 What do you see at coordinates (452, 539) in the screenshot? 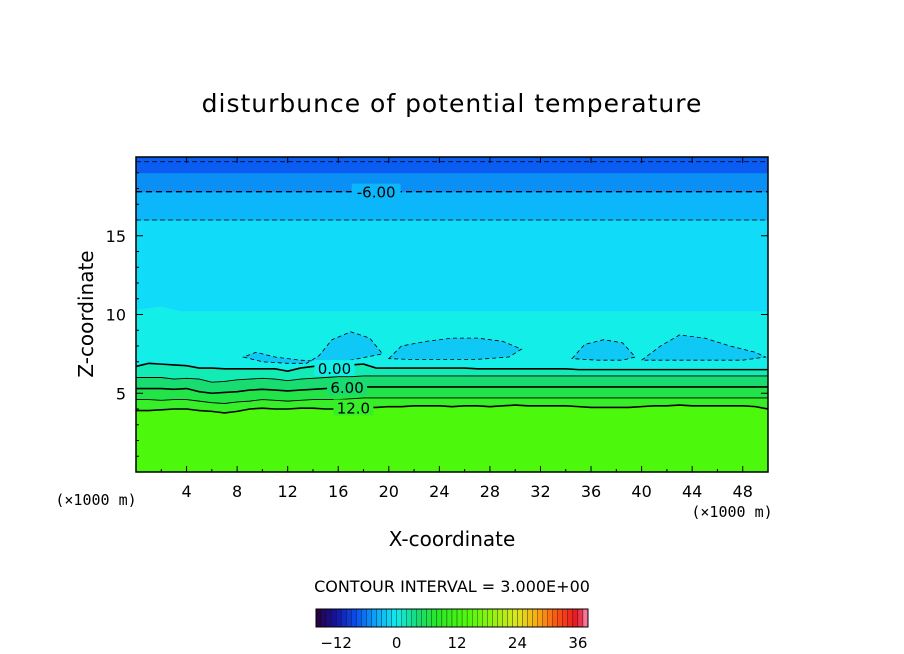
I see `x-axis-label: X-coordinate` at bounding box center [452, 539].